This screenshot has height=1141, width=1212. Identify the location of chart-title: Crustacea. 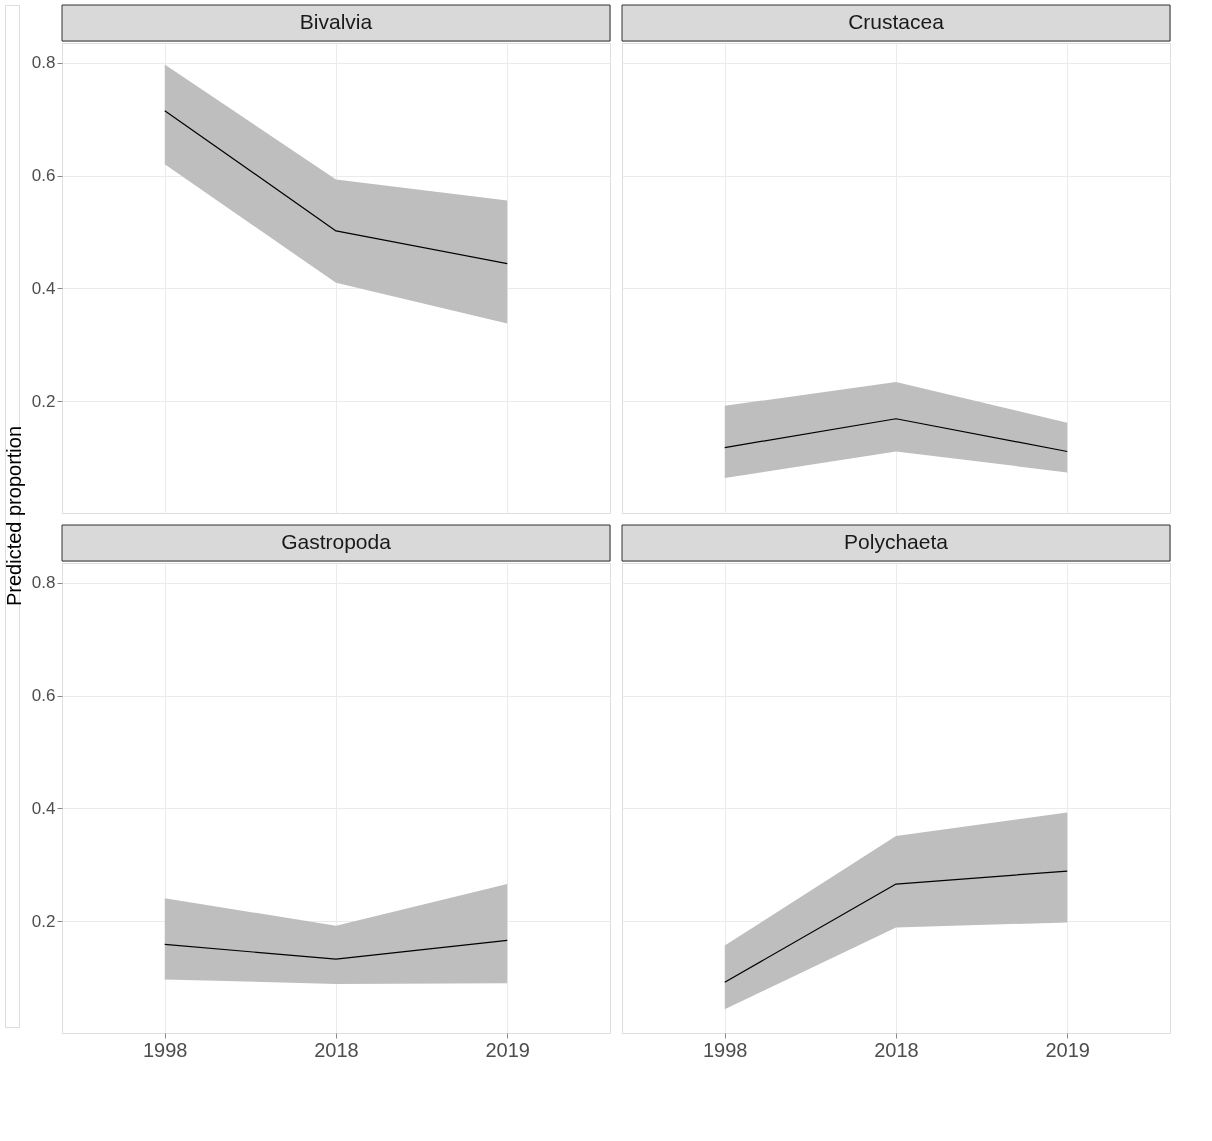
(896, 21).